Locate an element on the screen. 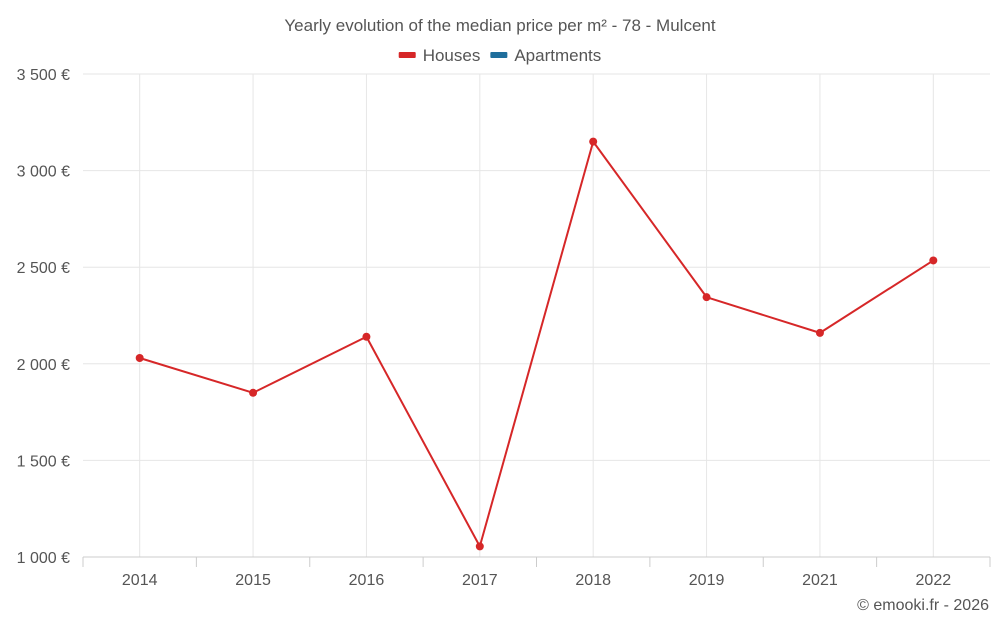 This screenshot has height=625, width=1000. y-tick-label-1000: 1 000 € is located at coordinates (43, 558).